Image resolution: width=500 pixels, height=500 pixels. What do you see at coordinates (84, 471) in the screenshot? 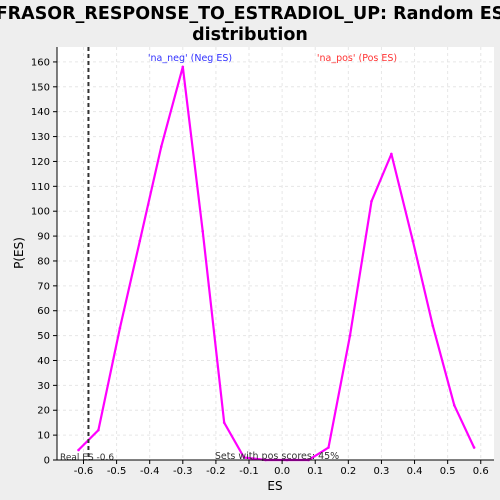
I see `x-tick-label: -0.6` at bounding box center [84, 471].